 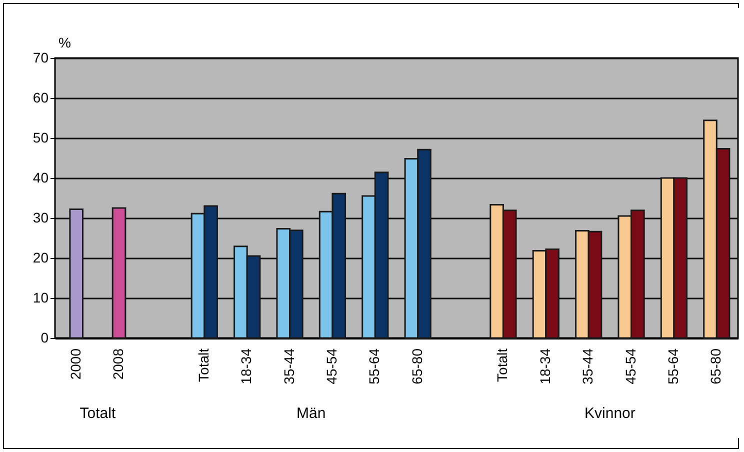 I want to click on y-tick-label: 60, so click(x=40, y=98).